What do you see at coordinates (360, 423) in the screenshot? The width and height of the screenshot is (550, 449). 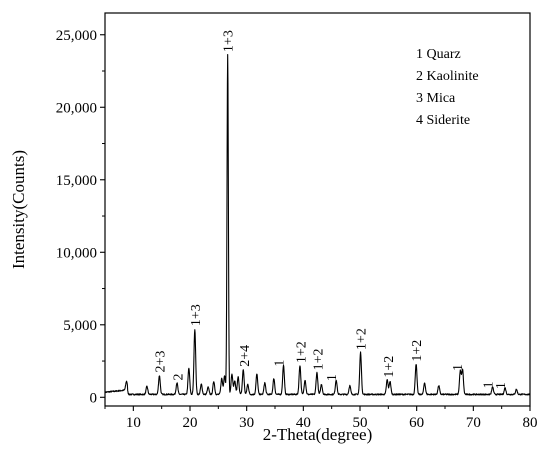 I see `x-tick-label: 50` at bounding box center [360, 423].